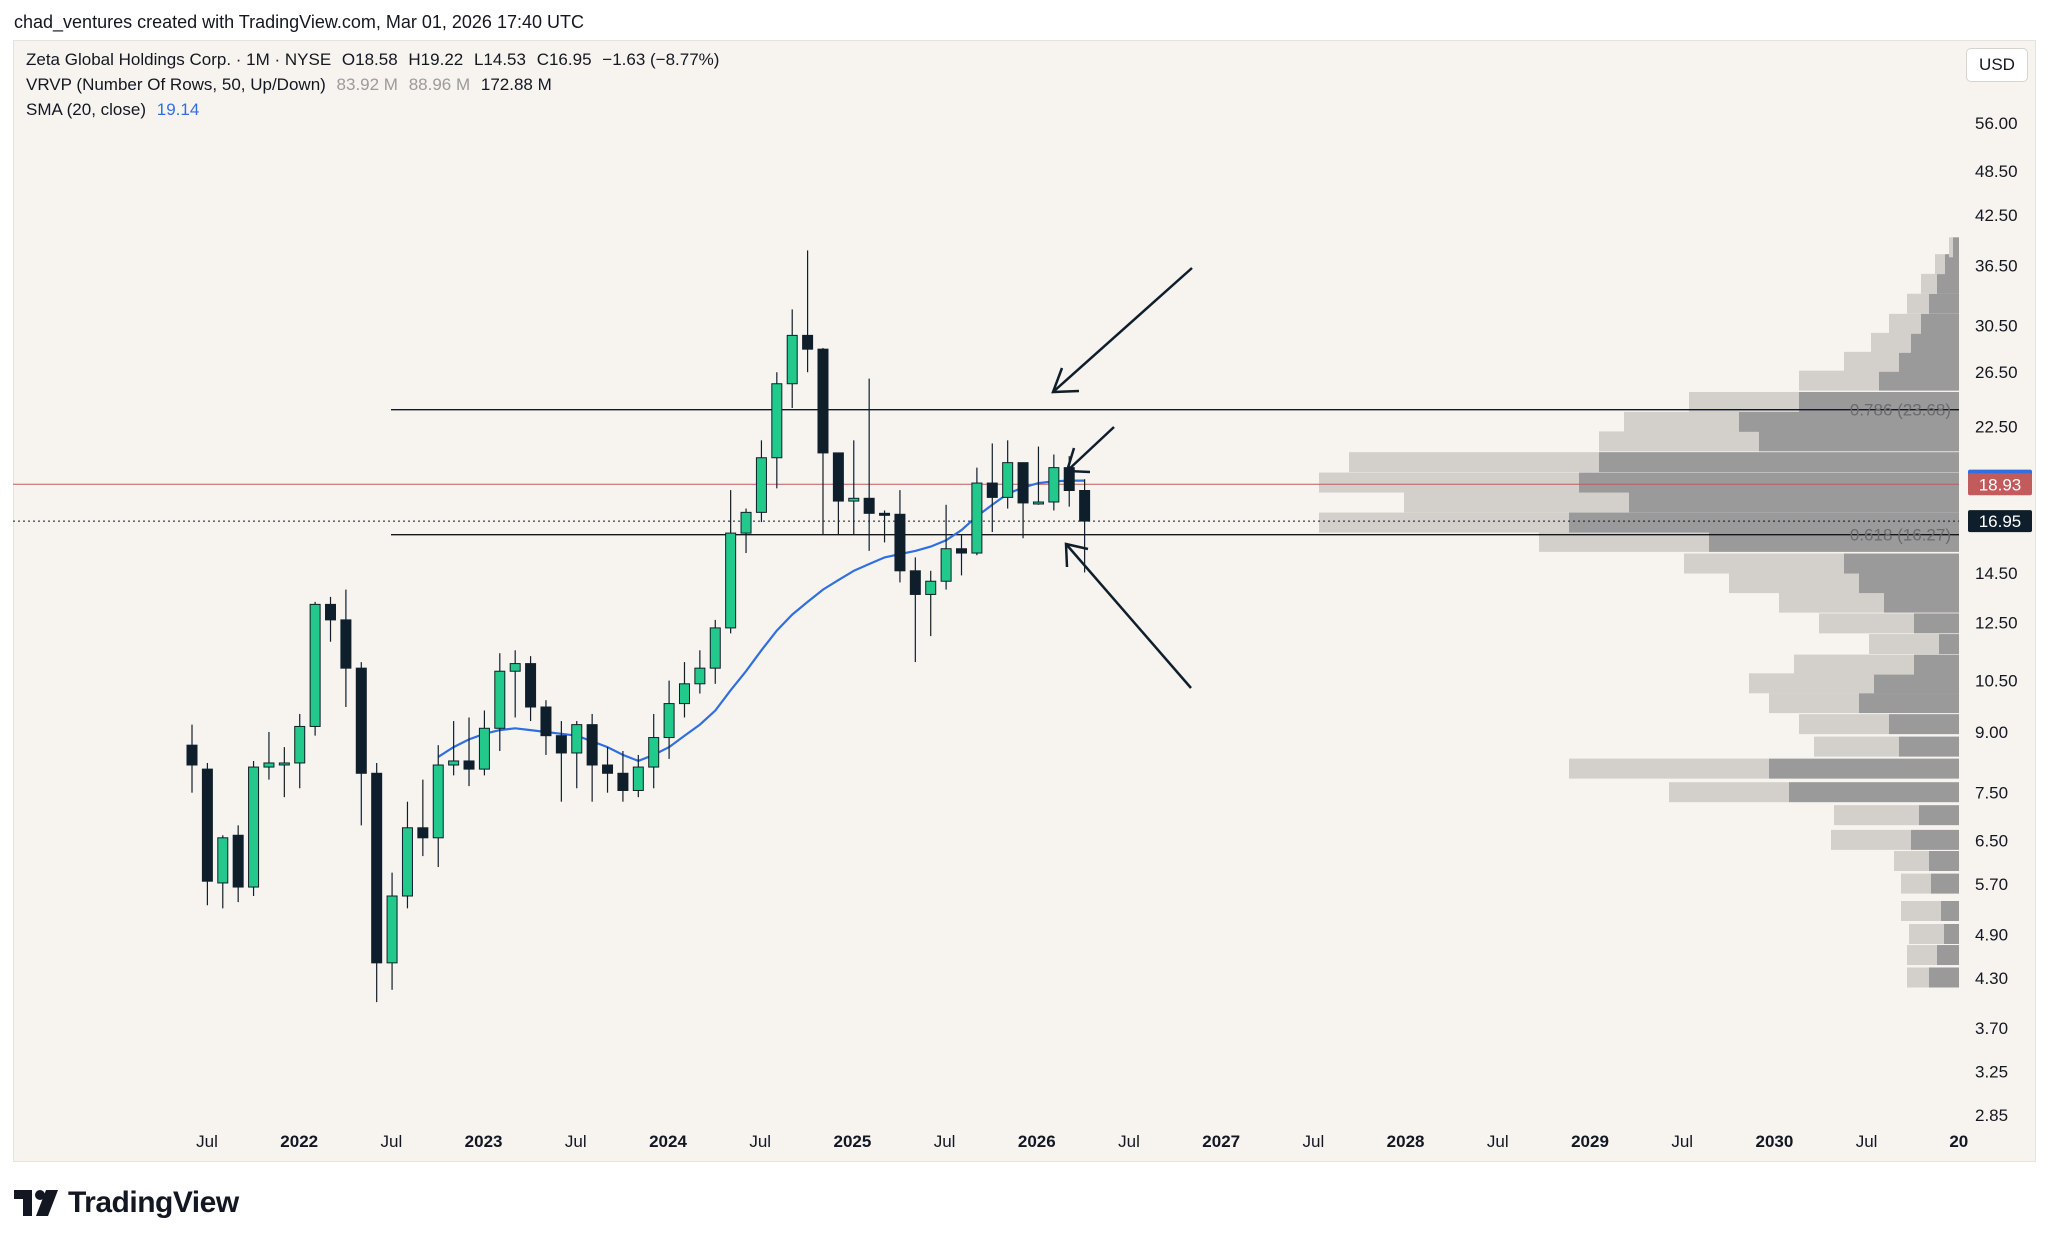 This screenshot has height=1246, width=2048. I want to click on price-axis-tick: 48.50, so click(1996, 171).